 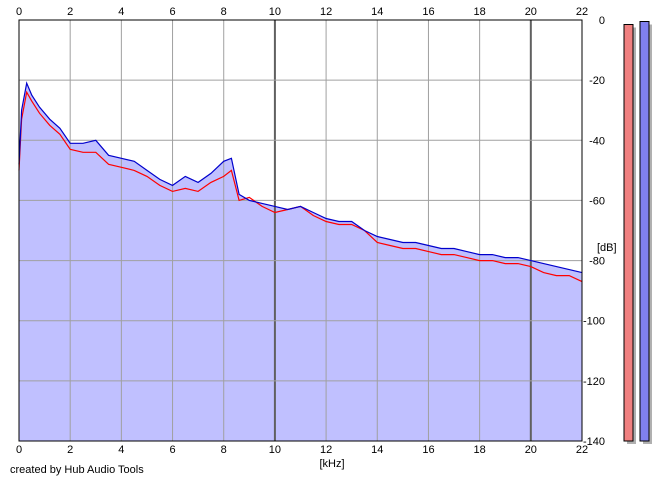 What do you see at coordinates (275, 12) in the screenshot?
I see `x-tick-label-top: 10` at bounding box center [275, 12].